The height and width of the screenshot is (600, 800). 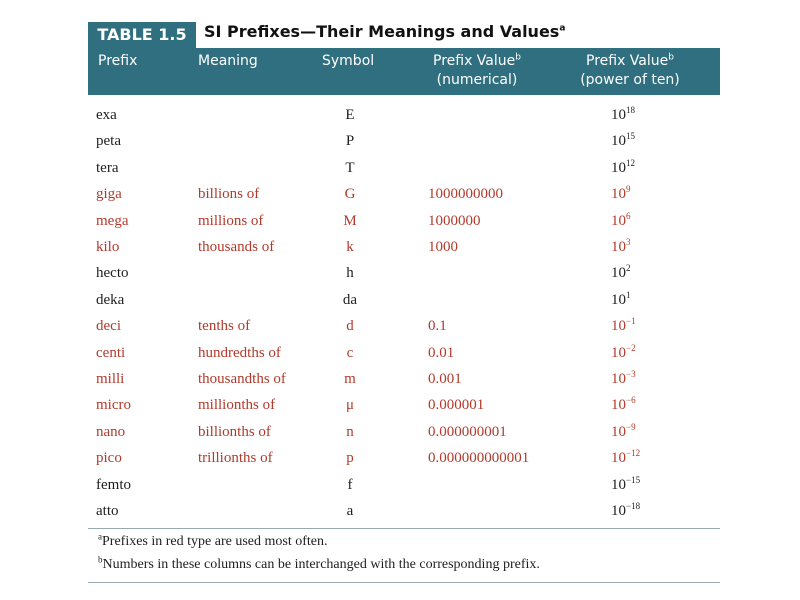 I want to click on prefix-cell: hecto, so click(x=112, y=273).